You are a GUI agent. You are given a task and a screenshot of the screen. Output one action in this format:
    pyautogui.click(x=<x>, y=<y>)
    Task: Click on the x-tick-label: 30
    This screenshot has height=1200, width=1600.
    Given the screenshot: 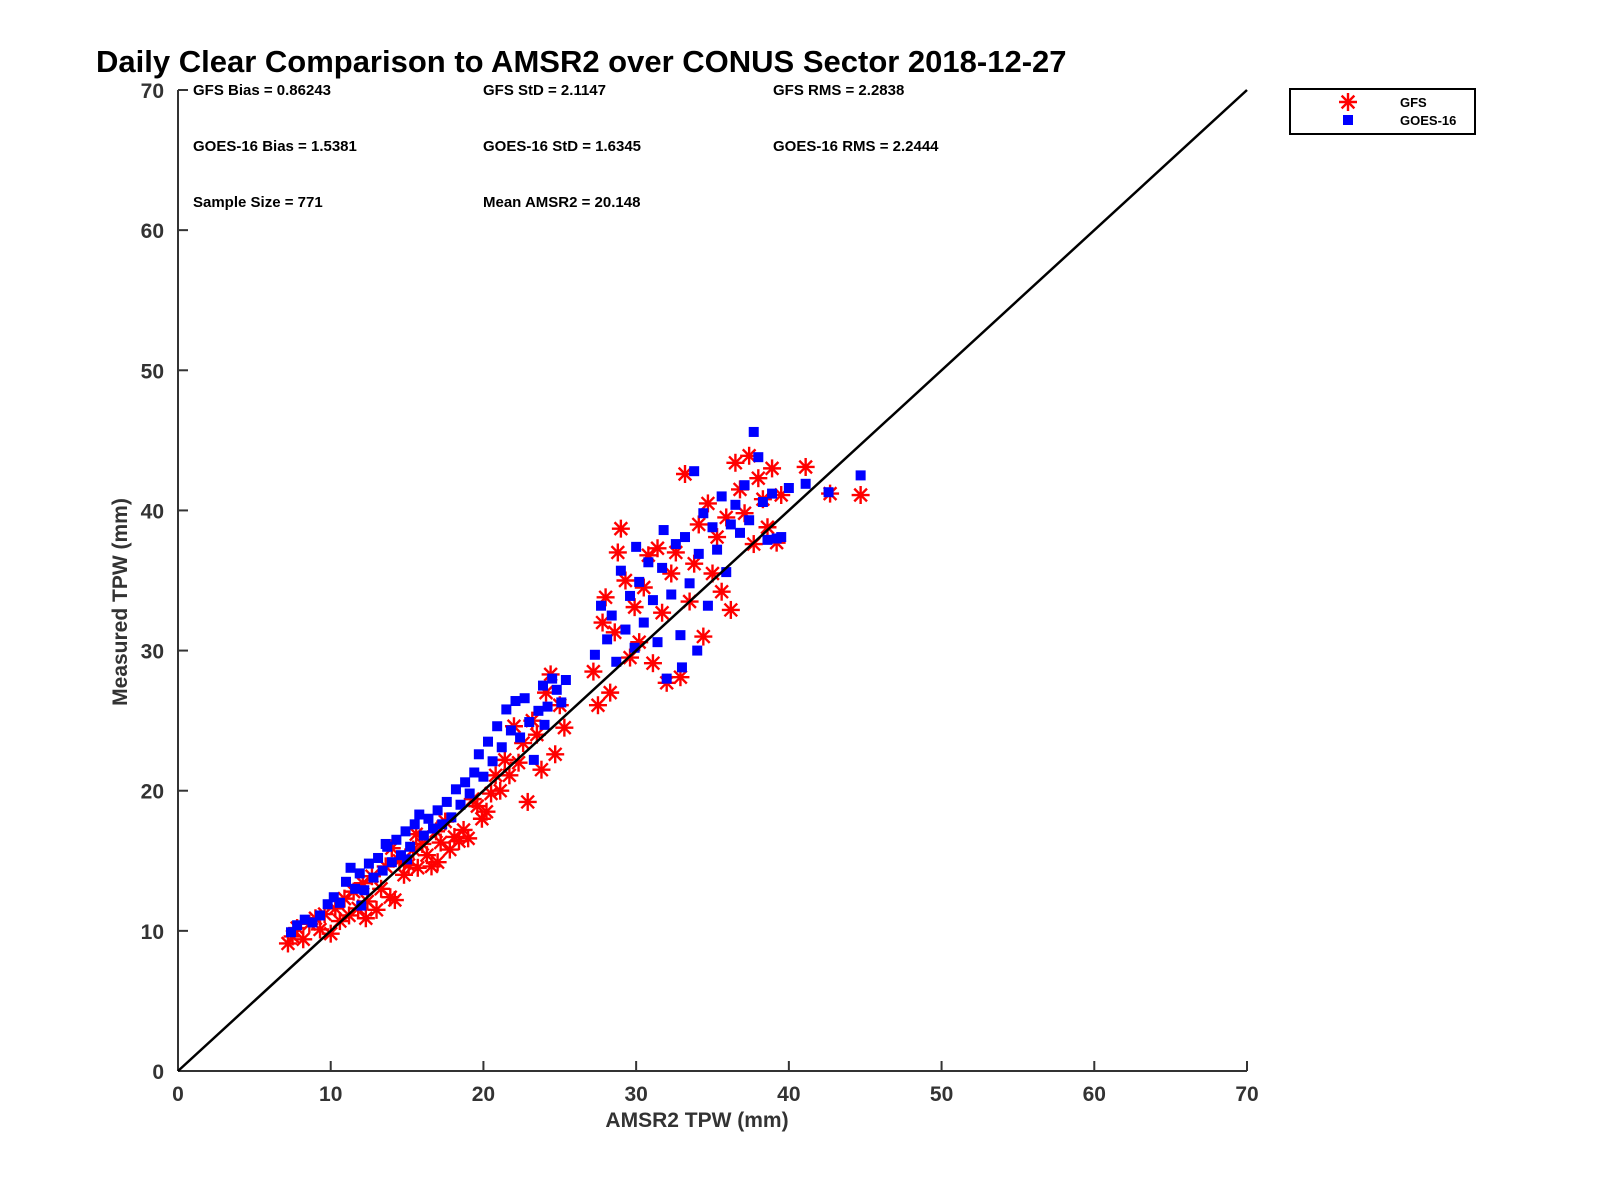 What is the action you would take?
    pyautogui.click(x=635, y=1094)
    